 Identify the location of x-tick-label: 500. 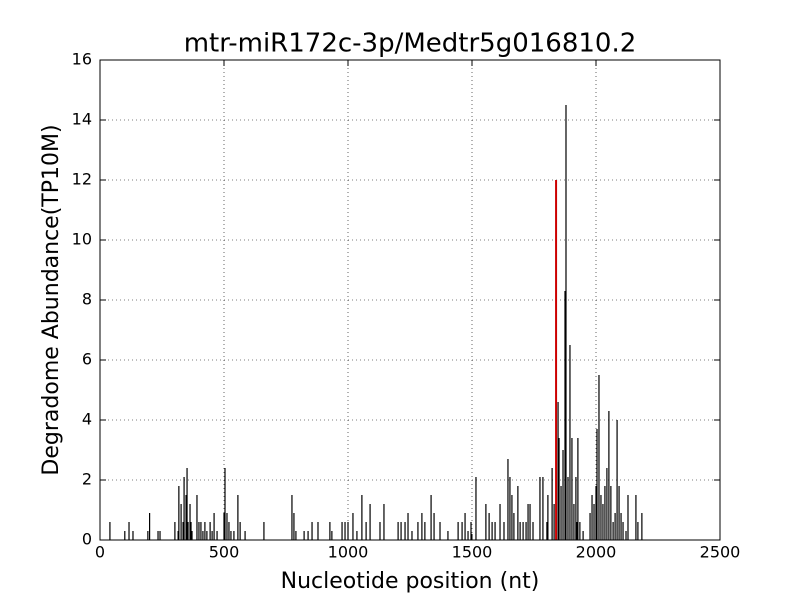
(224, 552).